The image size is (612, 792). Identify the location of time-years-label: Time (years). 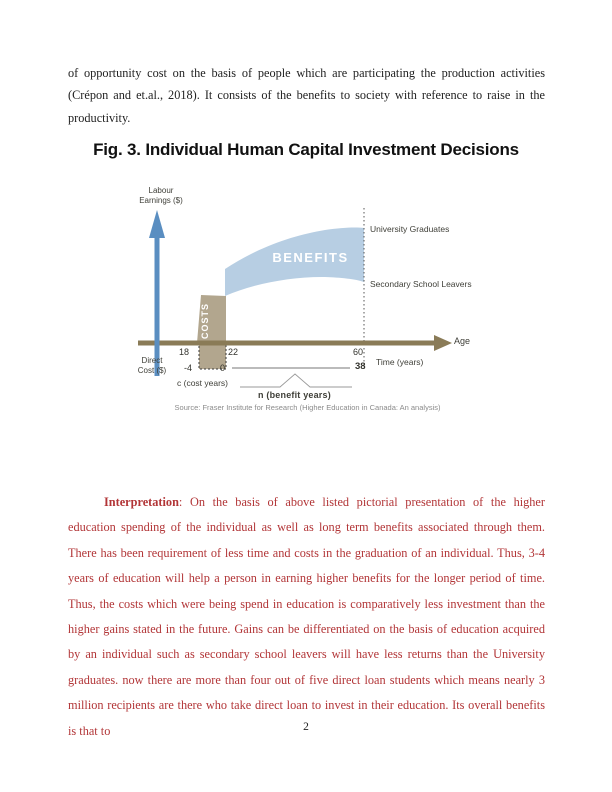
(400, 362).